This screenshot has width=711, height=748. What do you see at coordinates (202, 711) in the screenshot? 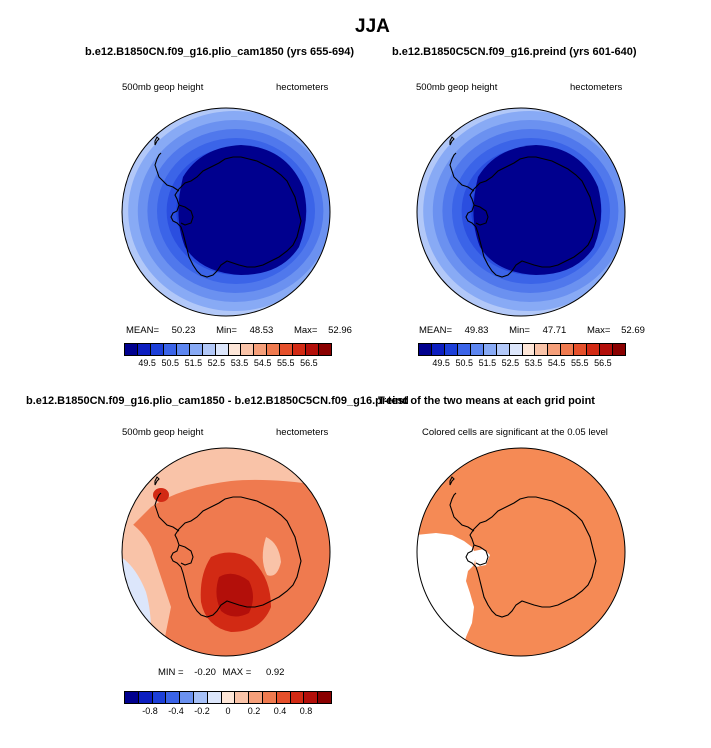
I see `colorbar-panel3-tick-label: -0.2` at bounding box center [202, 711].